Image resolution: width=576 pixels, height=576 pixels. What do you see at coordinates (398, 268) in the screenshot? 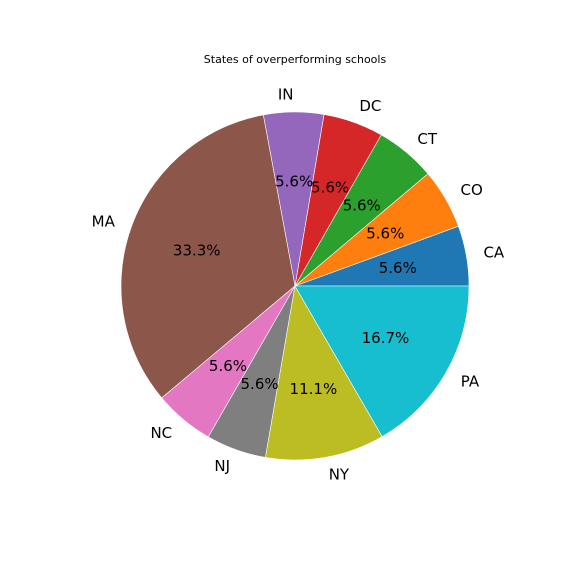
I see `percent-label-ca: 5.6%` at bounding box center [398, 268].